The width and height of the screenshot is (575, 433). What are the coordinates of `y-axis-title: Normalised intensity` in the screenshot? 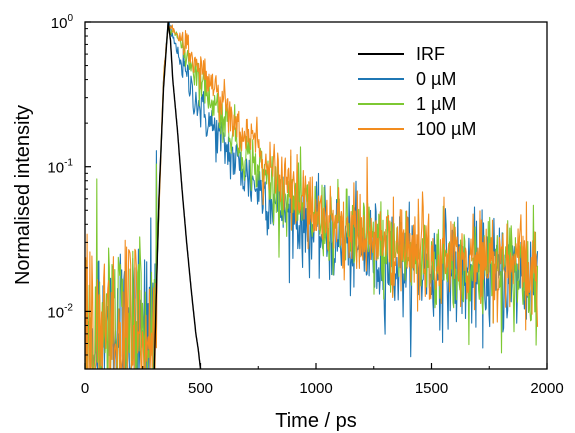 It's located at (23, 195).